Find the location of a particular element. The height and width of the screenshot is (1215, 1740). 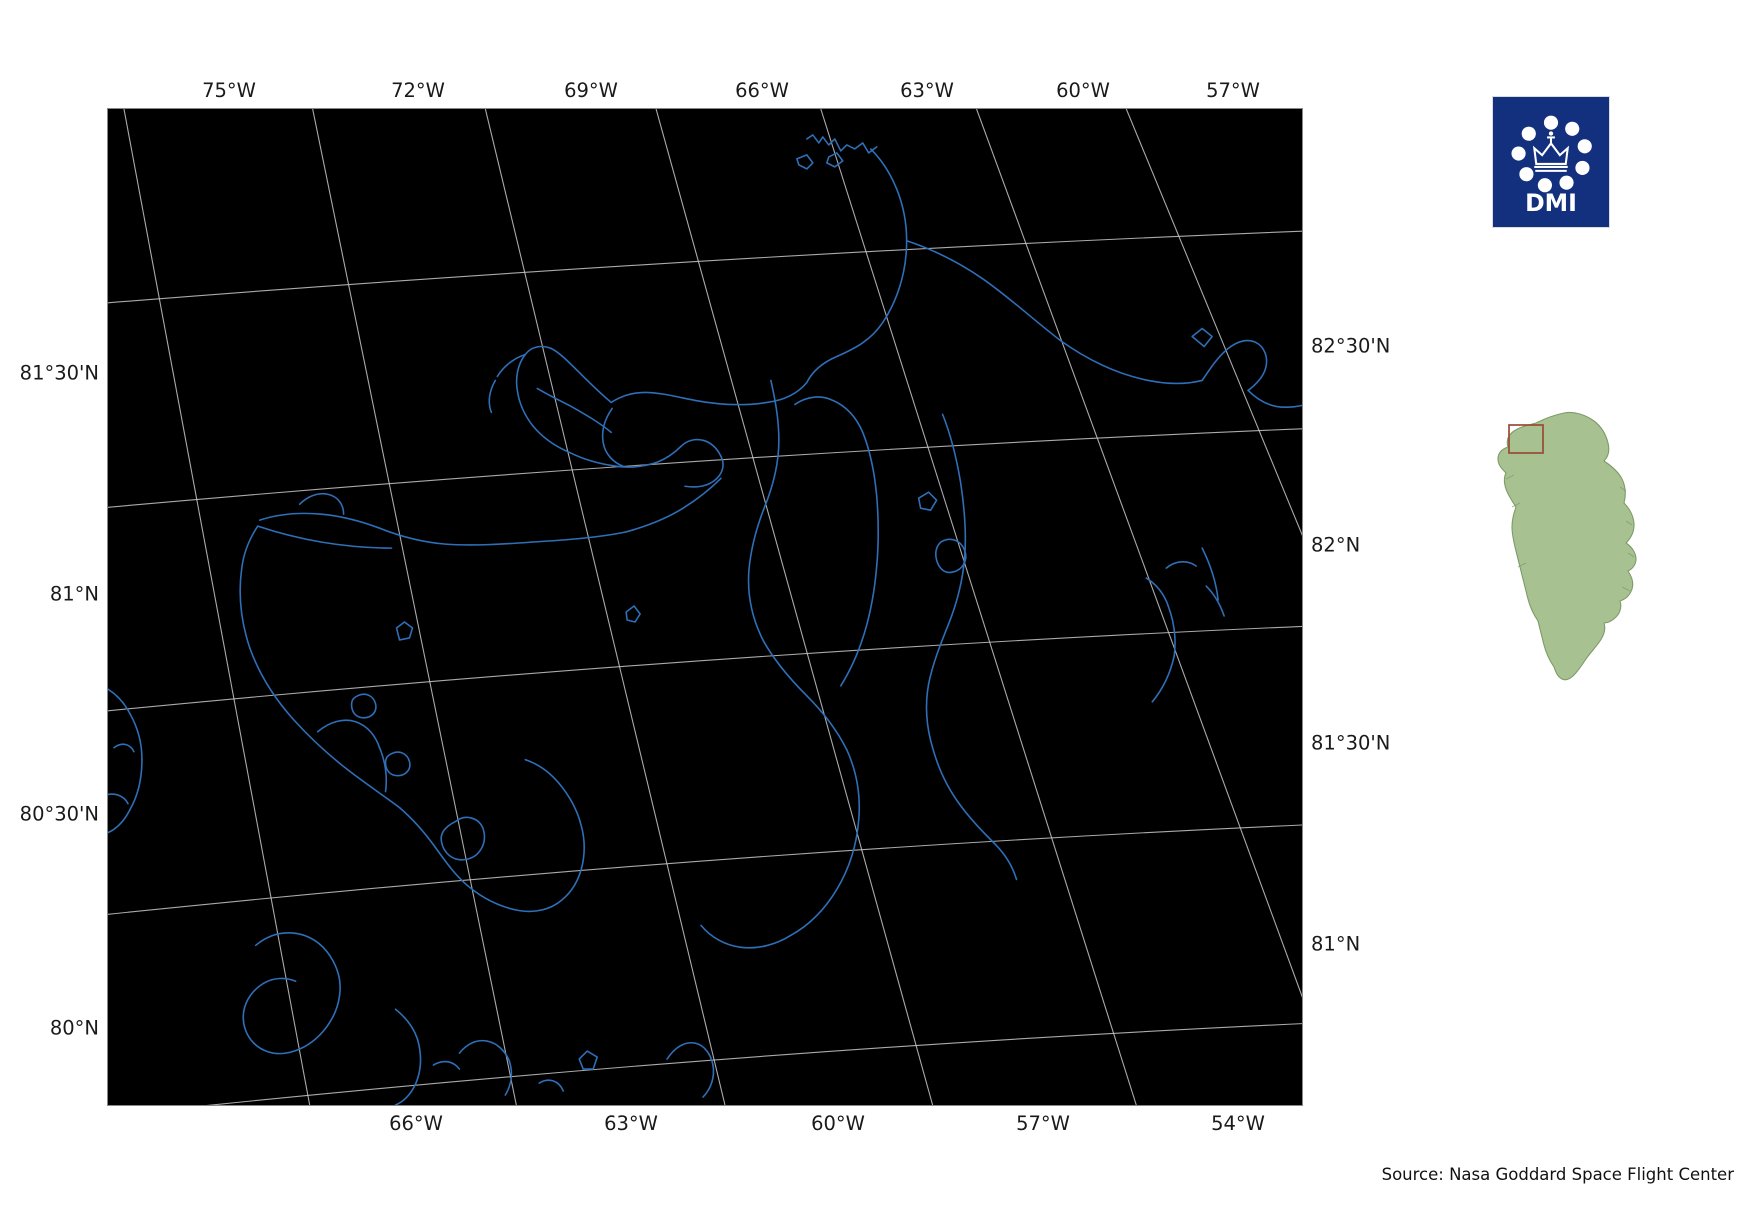

axis-top-tick-3: 66°W is located at coordinates (762, 90).